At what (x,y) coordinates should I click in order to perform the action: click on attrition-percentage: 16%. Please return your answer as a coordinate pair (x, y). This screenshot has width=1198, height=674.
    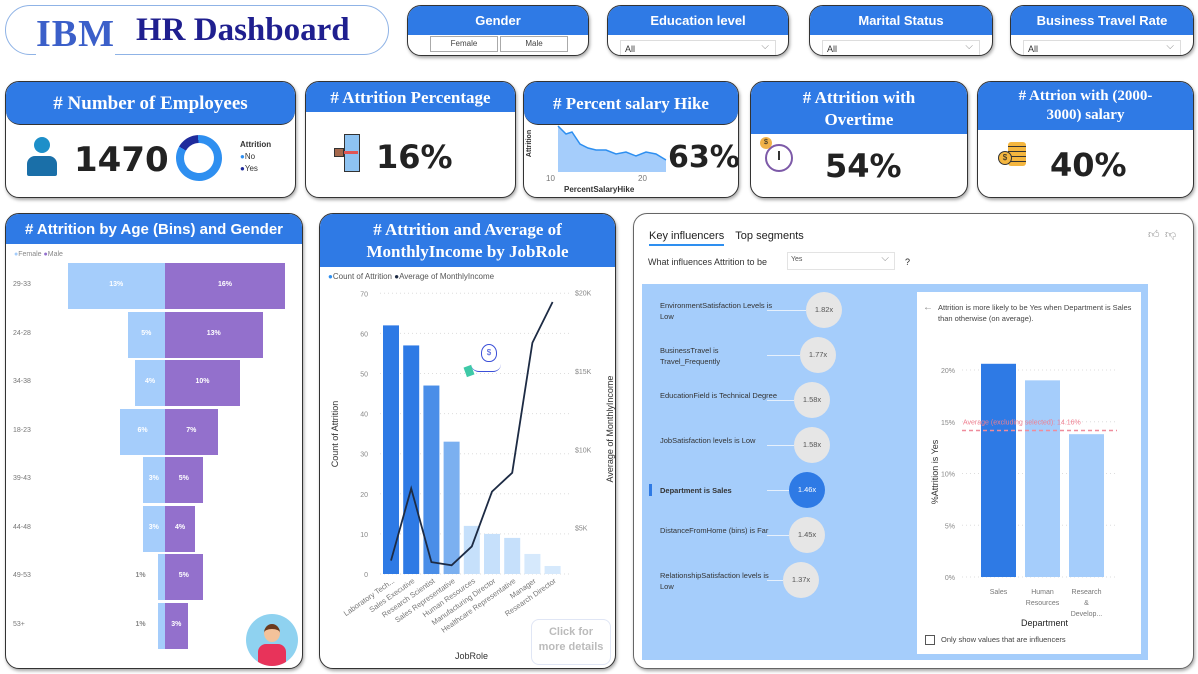
    Looking at the image, I should click on (414, 157).